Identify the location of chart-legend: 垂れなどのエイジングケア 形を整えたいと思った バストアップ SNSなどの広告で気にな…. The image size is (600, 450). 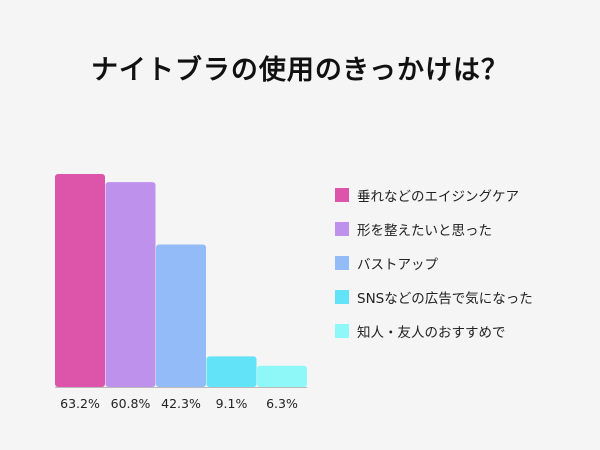
(434, 263).